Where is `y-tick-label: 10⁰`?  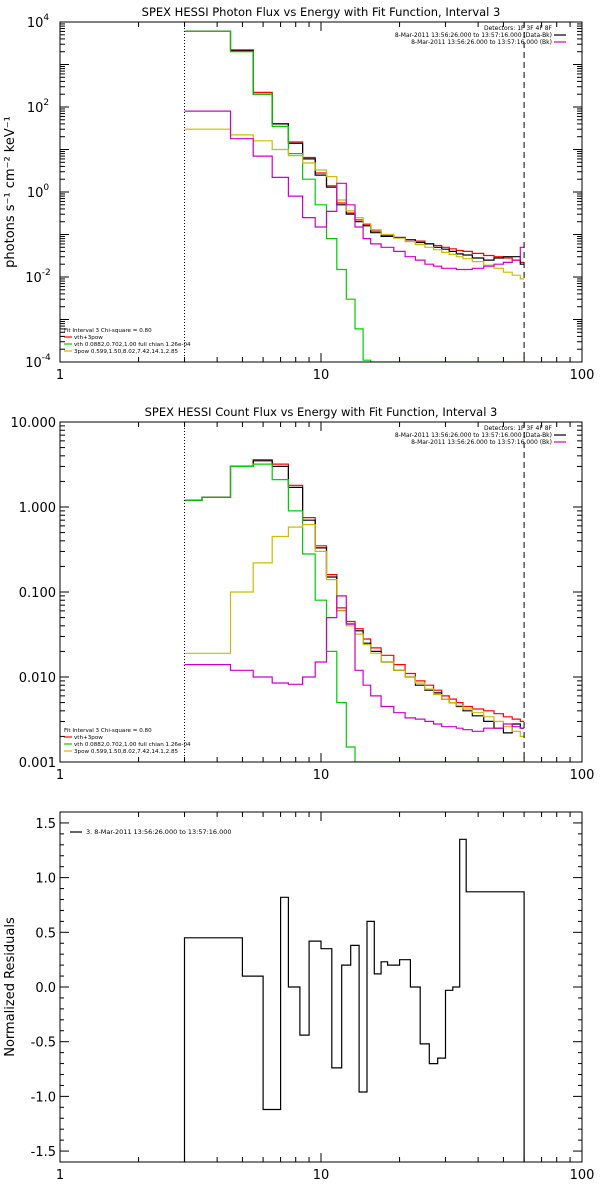 y-tick-label: 10⁰ is located at coordinates (38, 192).